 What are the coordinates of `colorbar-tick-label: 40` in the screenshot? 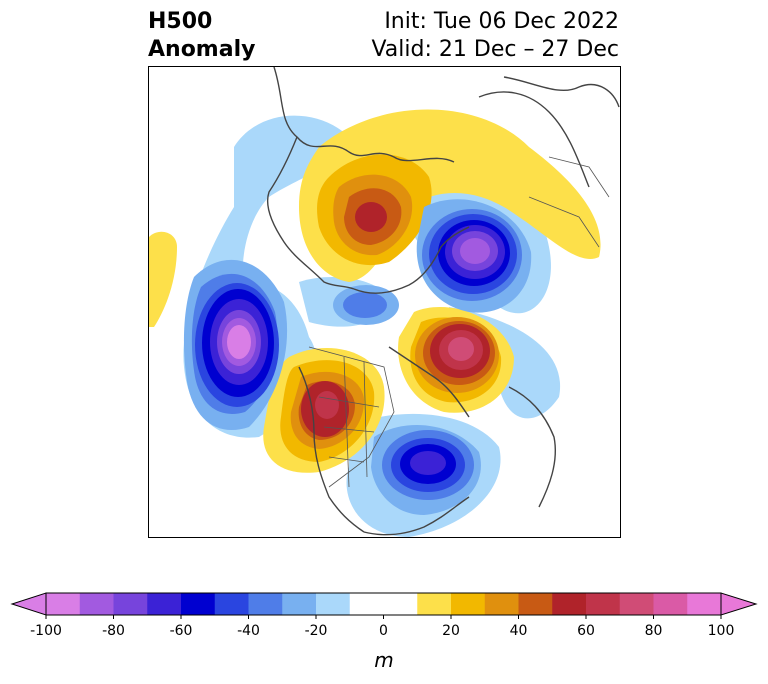 It's located at (519, 631).